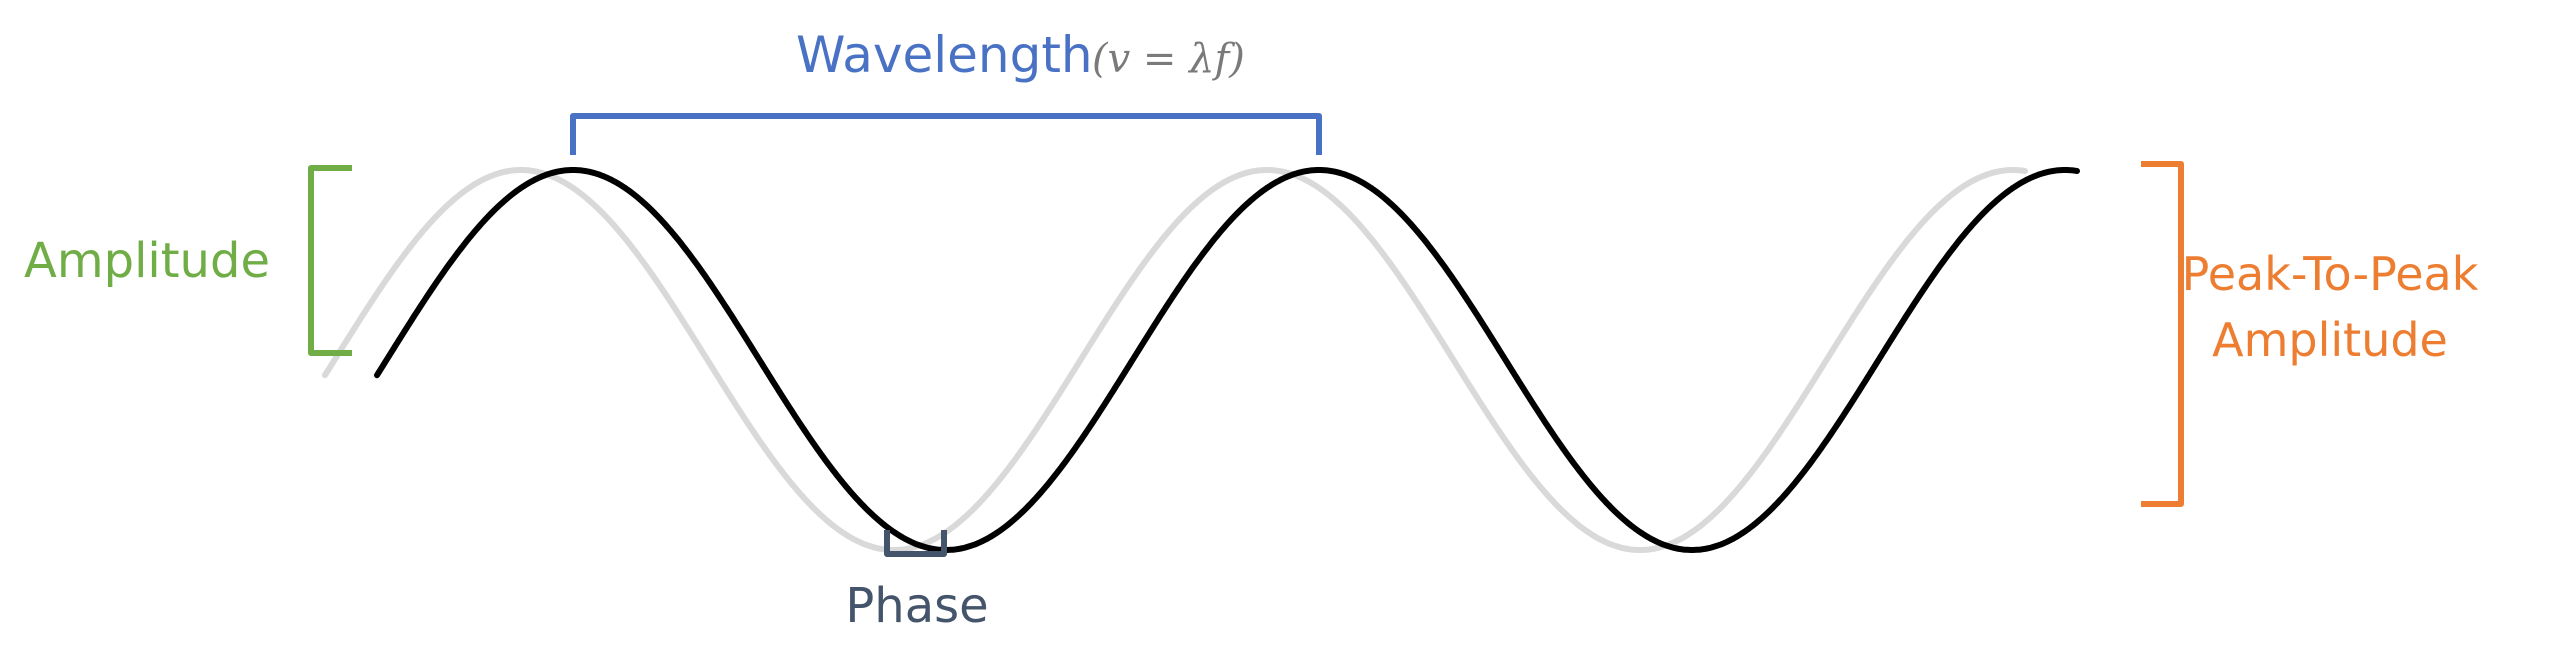 Image resolution: width=2563 pixels, height=664 pixels. Describe the element at coordinates (915, 543) in the screenshot. I see `phase-bracket` at that location.